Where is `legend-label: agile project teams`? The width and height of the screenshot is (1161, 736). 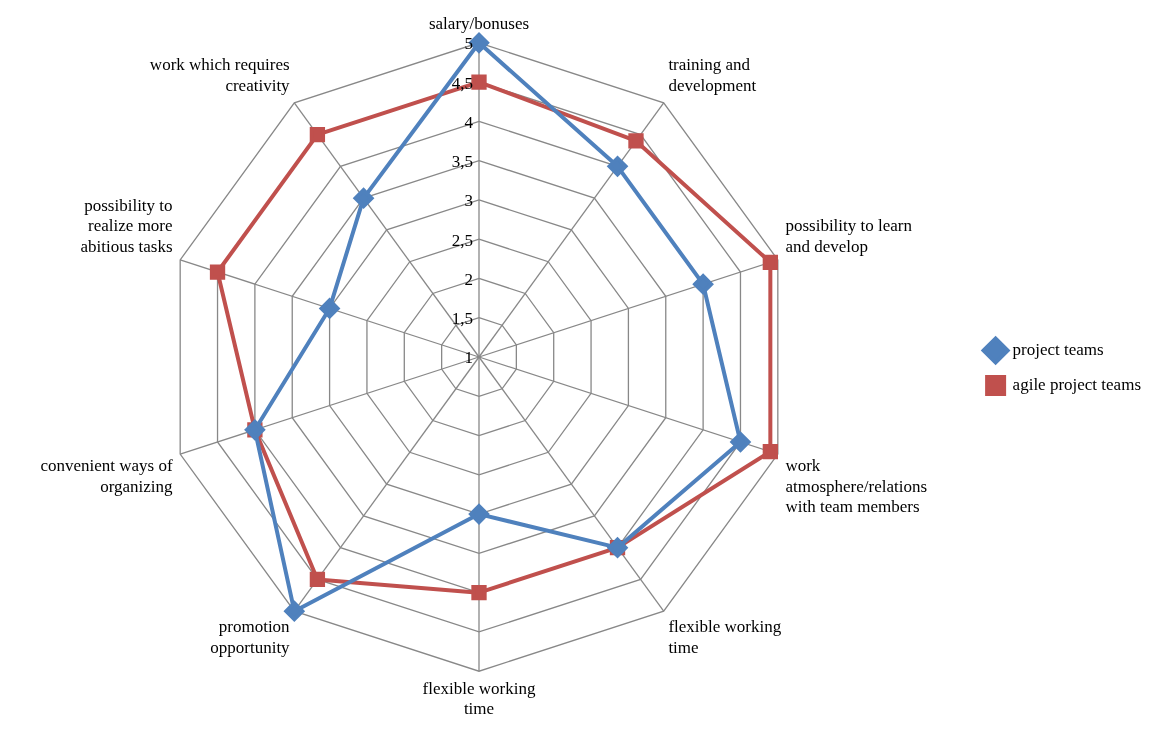
legend-label: agile project teams is located at coordinates (1076, 384).